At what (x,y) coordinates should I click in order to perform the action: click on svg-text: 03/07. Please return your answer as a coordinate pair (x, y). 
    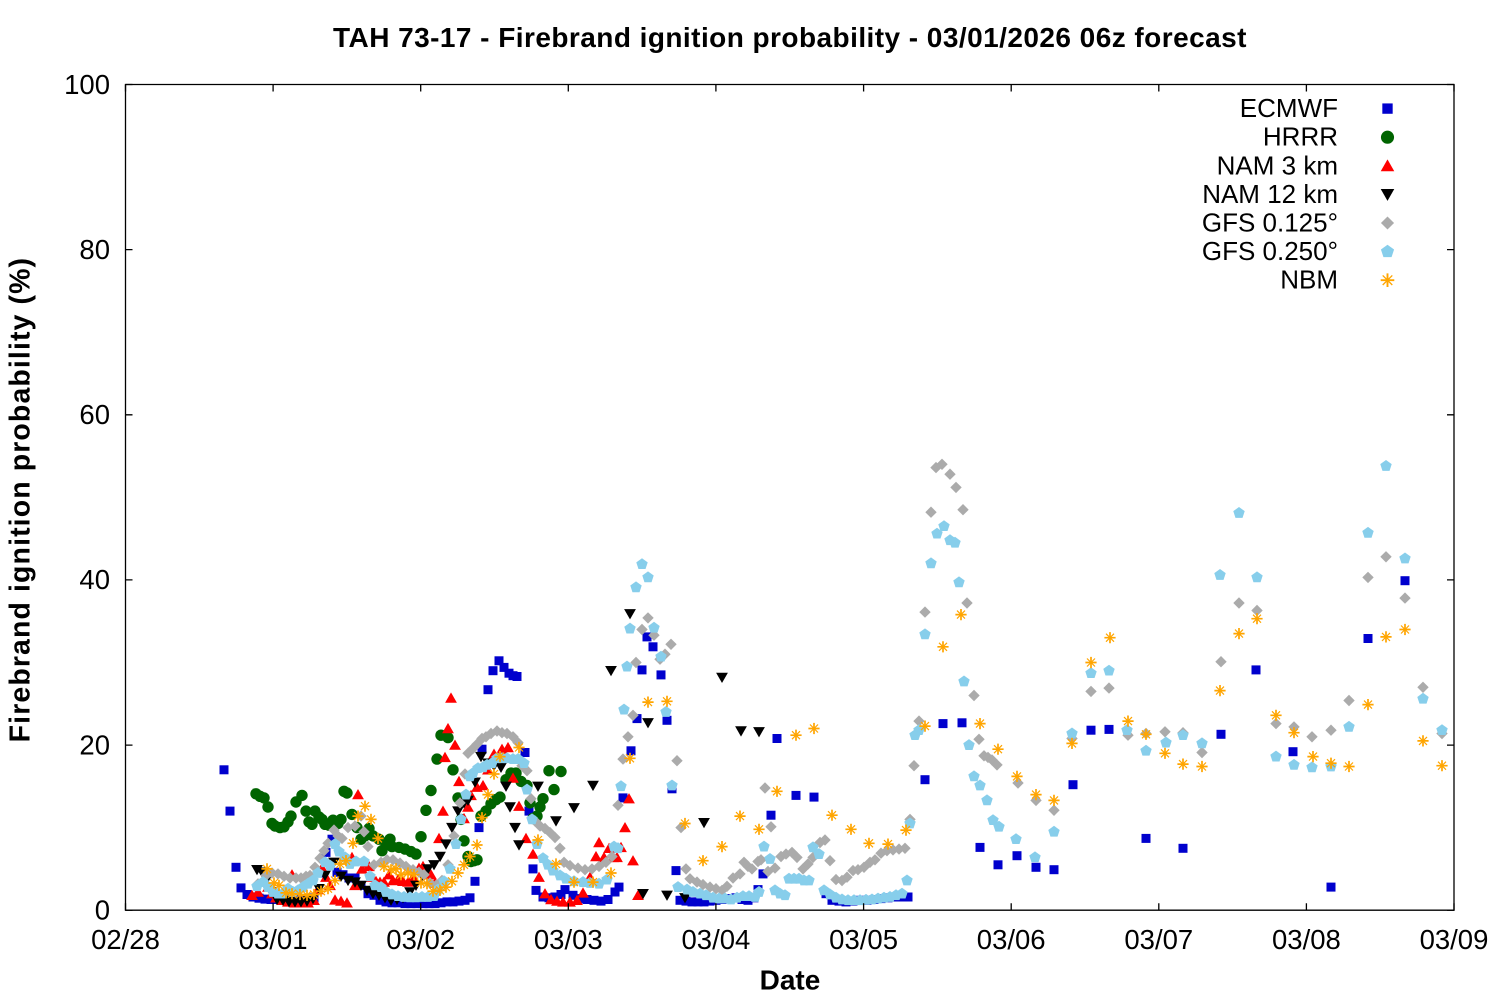
    Looking at the image, I should click on (1158, 939).